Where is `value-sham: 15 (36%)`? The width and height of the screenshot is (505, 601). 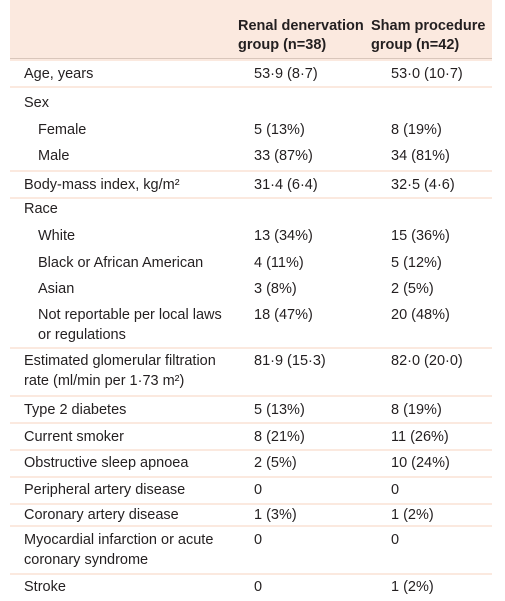
value-sham: 15 (36%) is located at coordinates (420, 236).